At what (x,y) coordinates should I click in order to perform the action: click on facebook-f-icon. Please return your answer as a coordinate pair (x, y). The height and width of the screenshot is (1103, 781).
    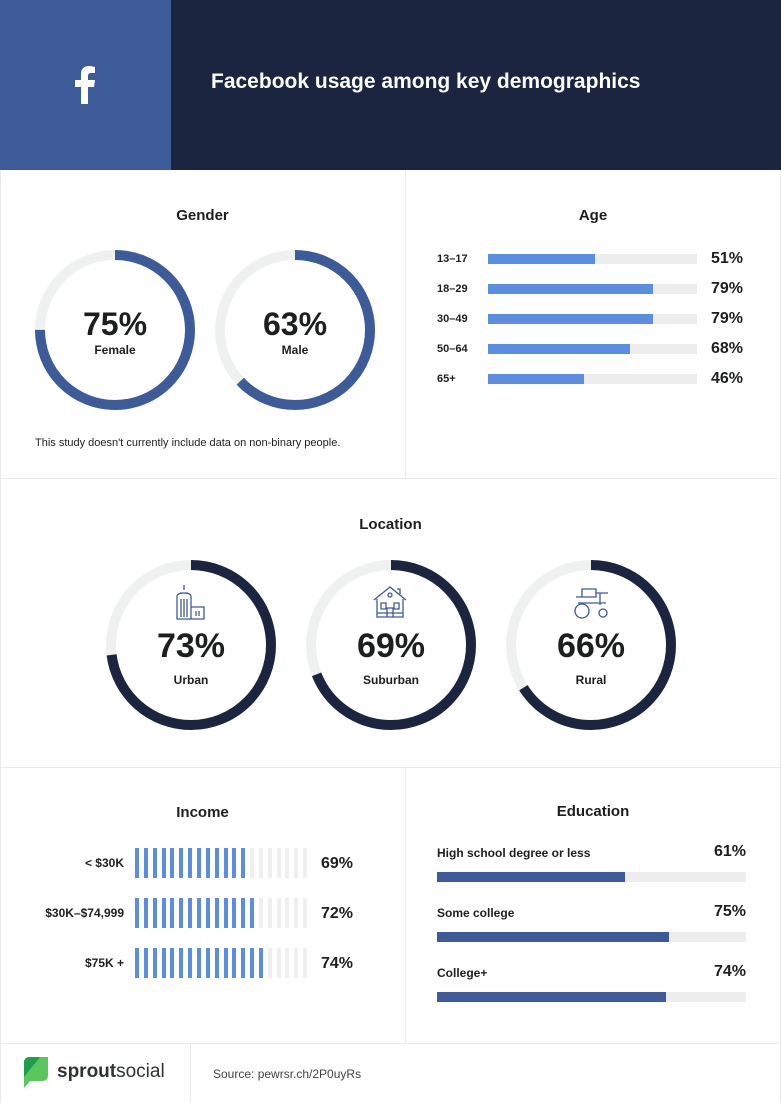
    Looking at the image, I should click on (85, 85).